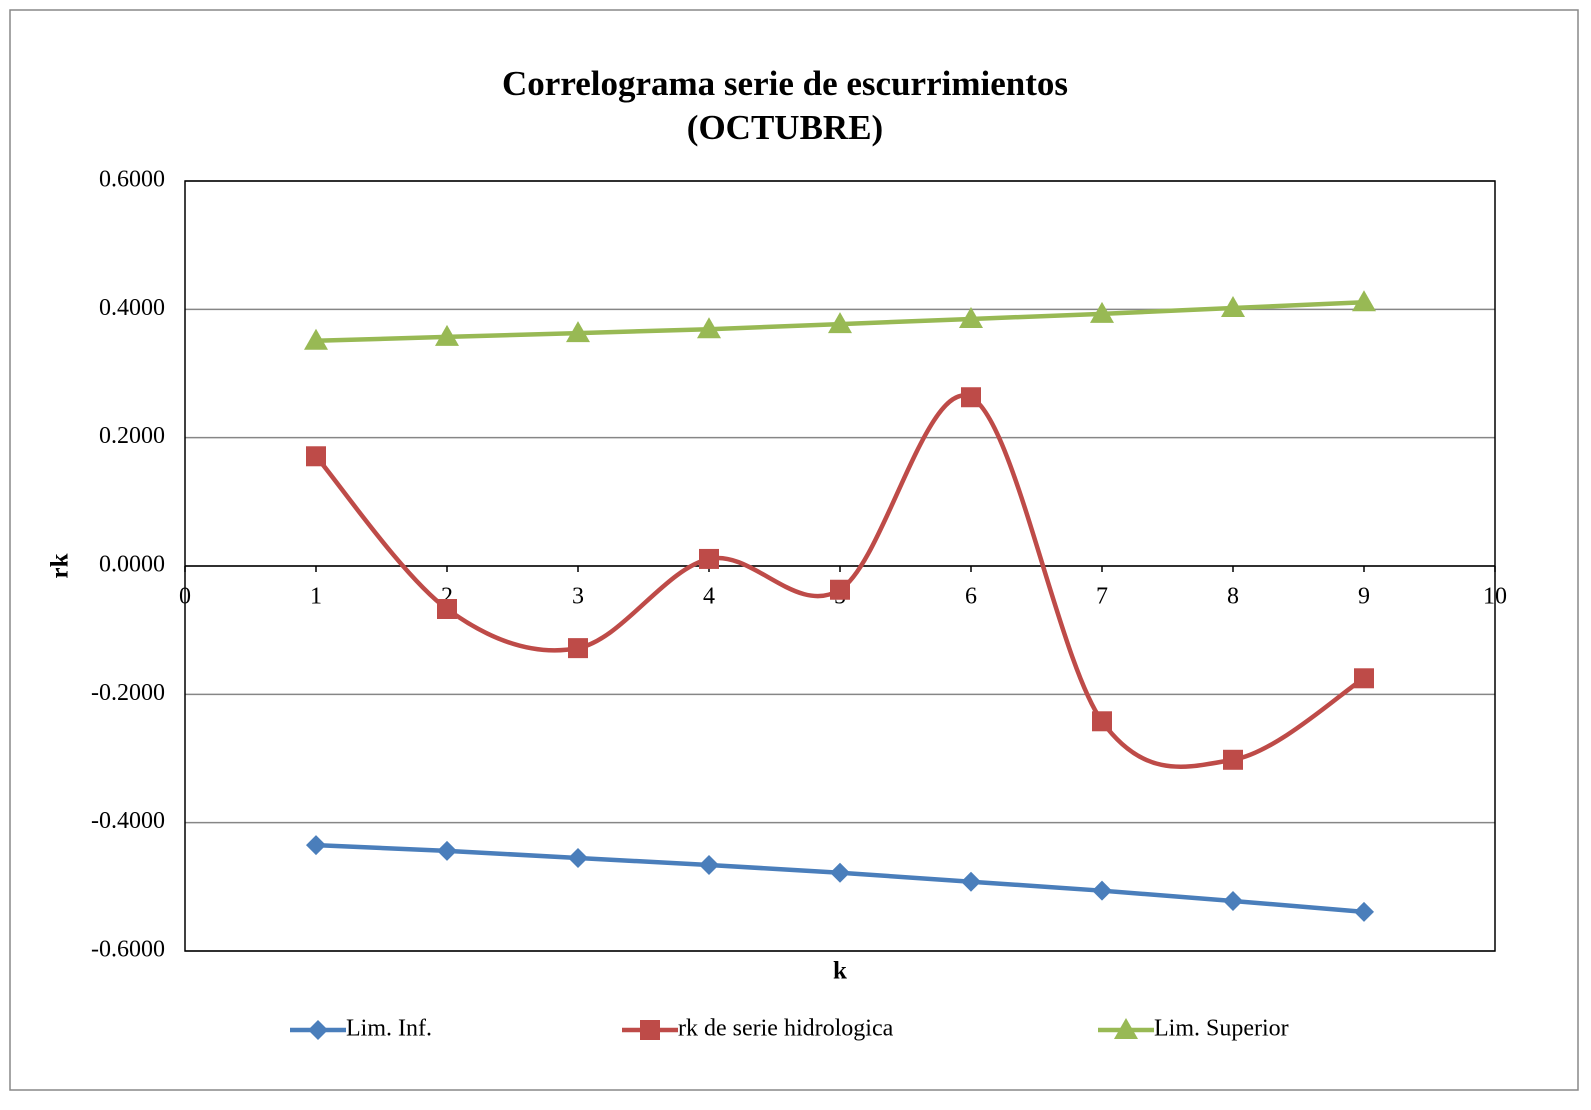 The width and height of the screenshot is (1591, 1110). What do you see at coordinates (132, 180) in the screenshot?
I see `y-tick-label: 0.6000` at bounding box center [132, 180].